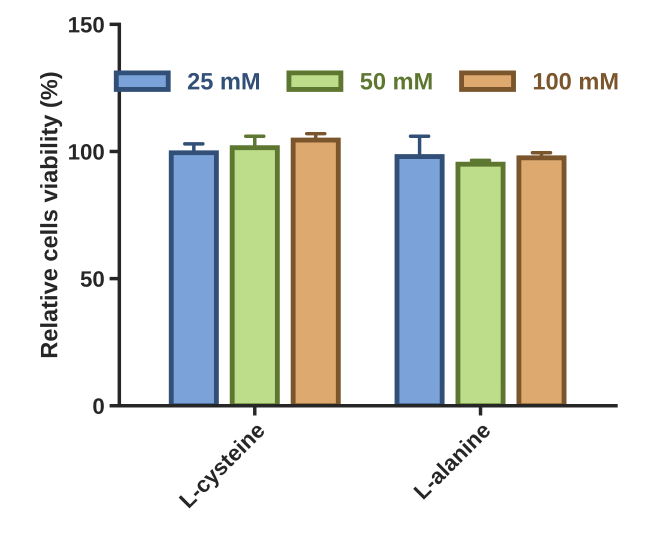 This screenshot has height=541, width=645. I want to click on y-tick-label: 150, so click(86, 24).